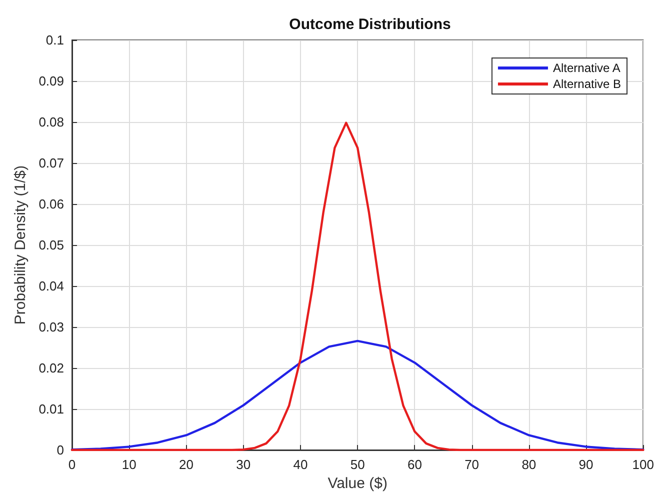  What do you see at coordinates (300, 464) in the screenshot?
I see `x-tick-label: 40` at bounding box center [300, 464].